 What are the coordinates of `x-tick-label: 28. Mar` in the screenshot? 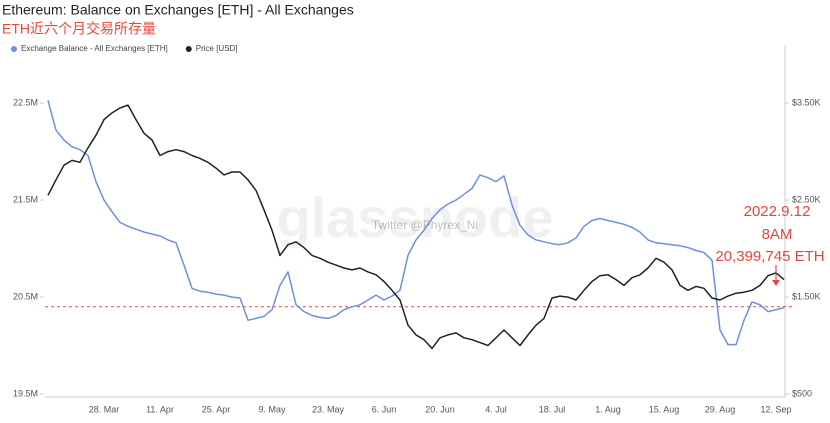 It's located at (104, 409).